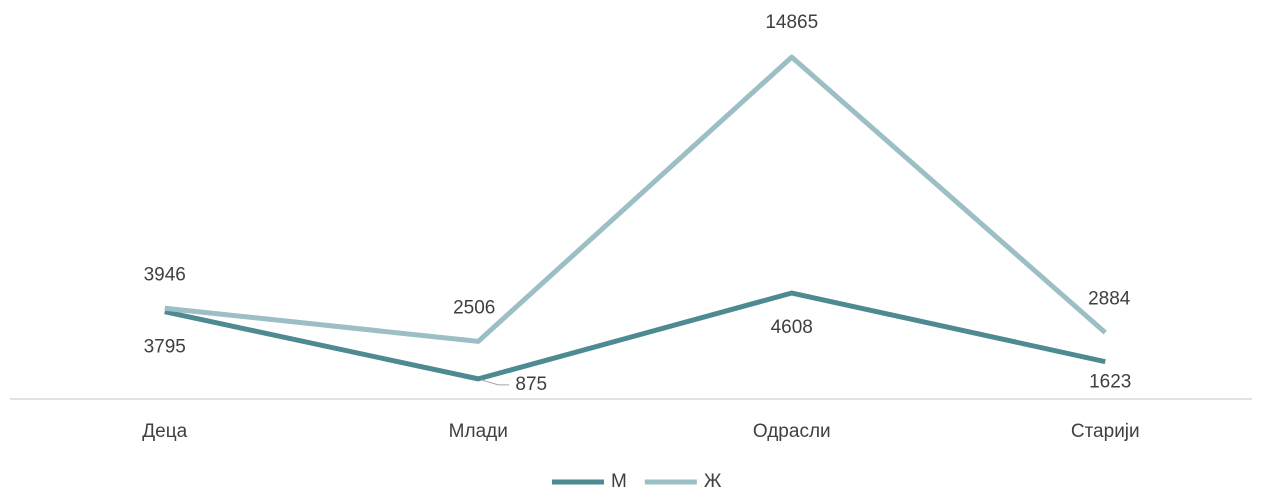 This screenshot has height=490, width=1262. What do you see at coordinates (1105, 431) in the screenshot?
I see `x-tick-label: Старији` at bounding box center [1105, 431].